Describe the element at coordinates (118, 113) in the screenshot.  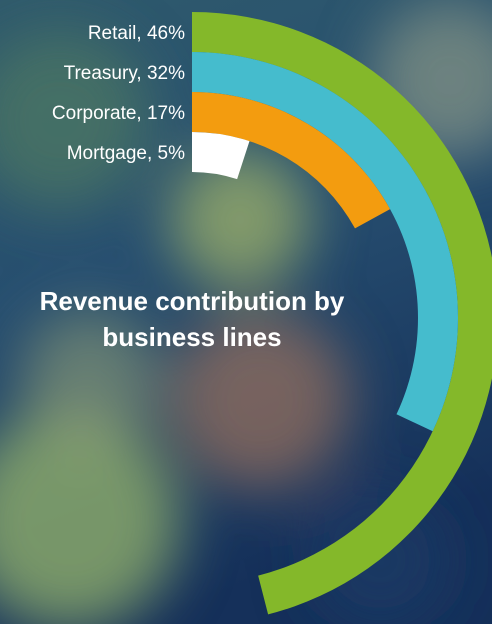
I see `bar-label: Corporate, 17%` at that location.